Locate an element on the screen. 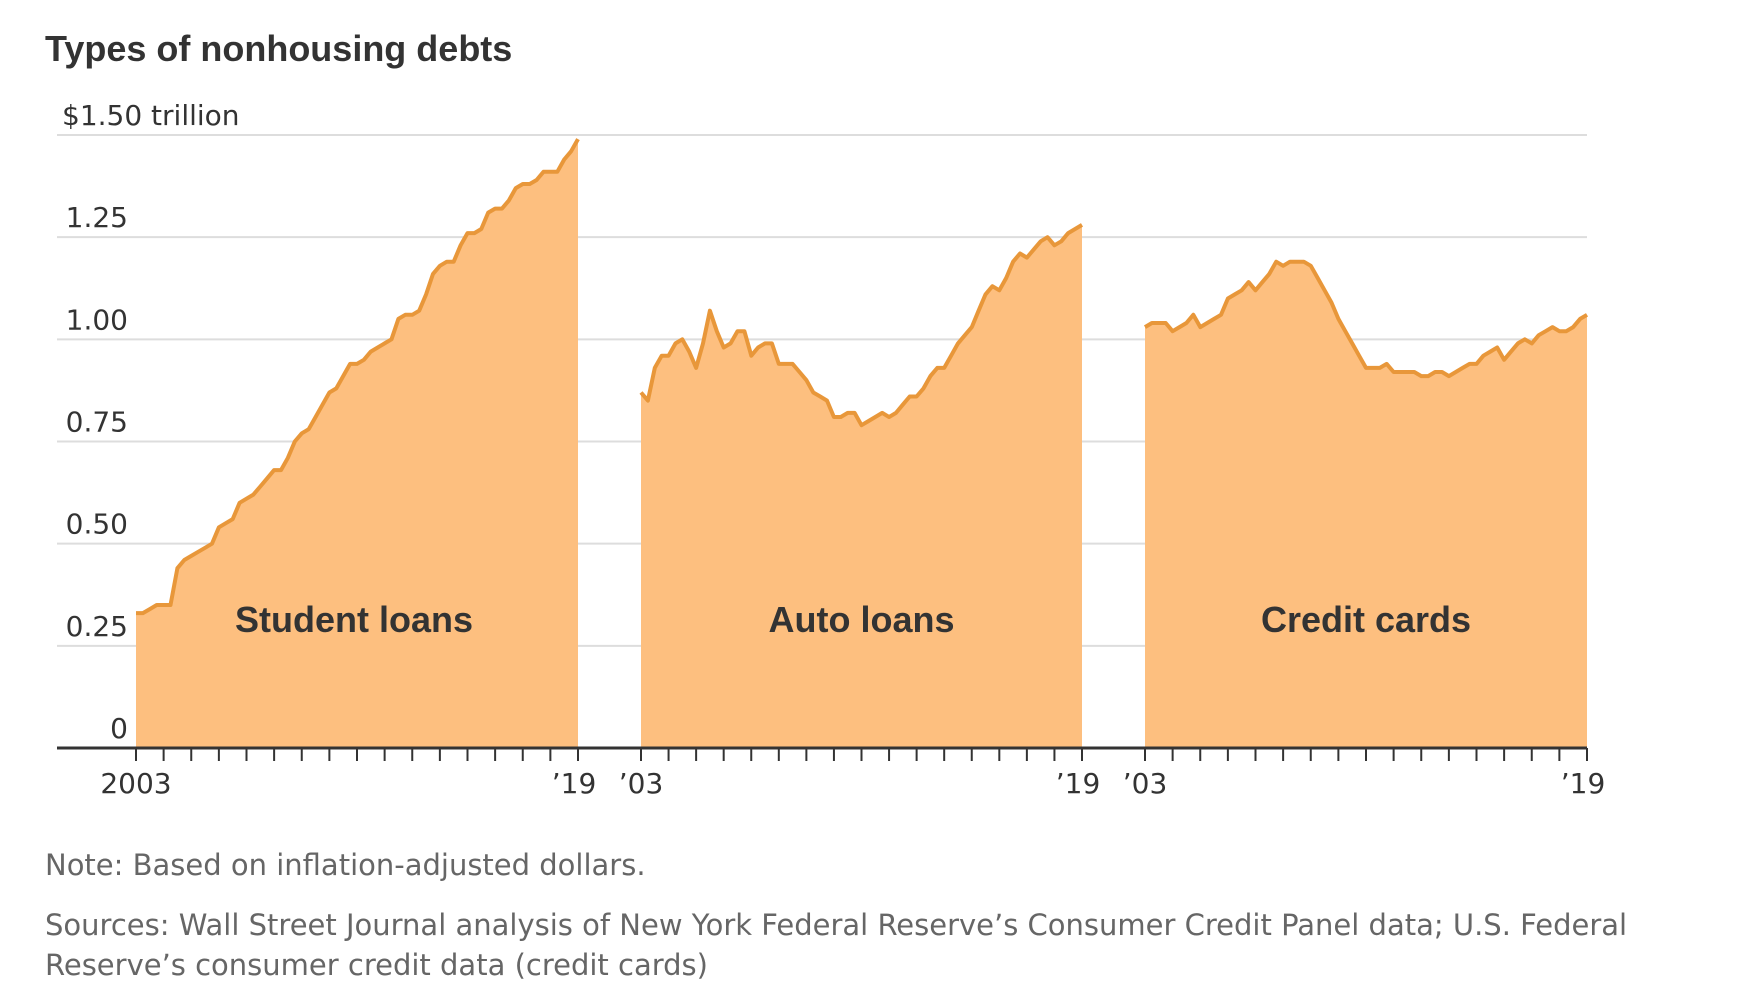 Image resolution: width=1738 pixels, height=996 pixels. y-tick-label: 1.00 is located at coordinates (97, 319).